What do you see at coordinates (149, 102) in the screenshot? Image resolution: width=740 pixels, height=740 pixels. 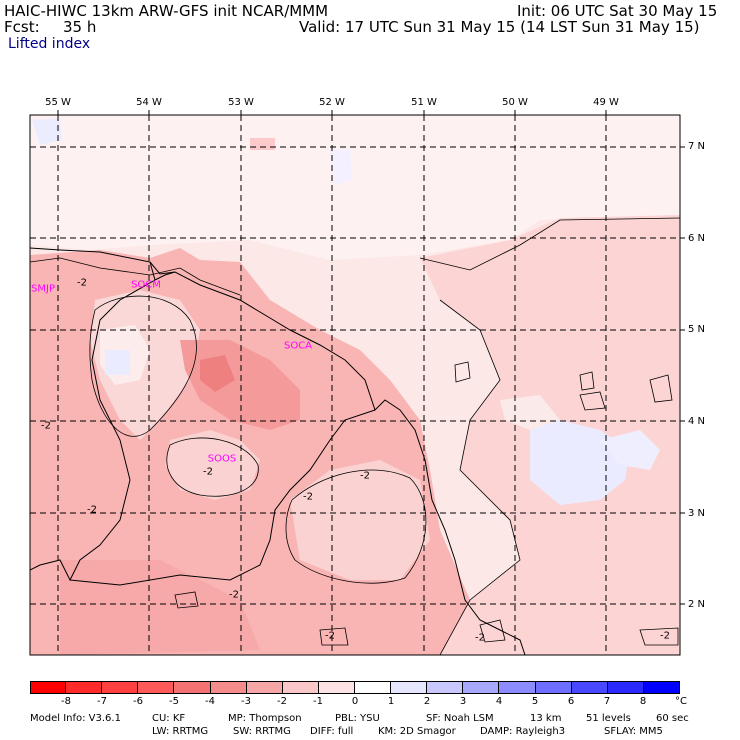 I see `longitude-label: 54 W` at bounding box center [149, 102].